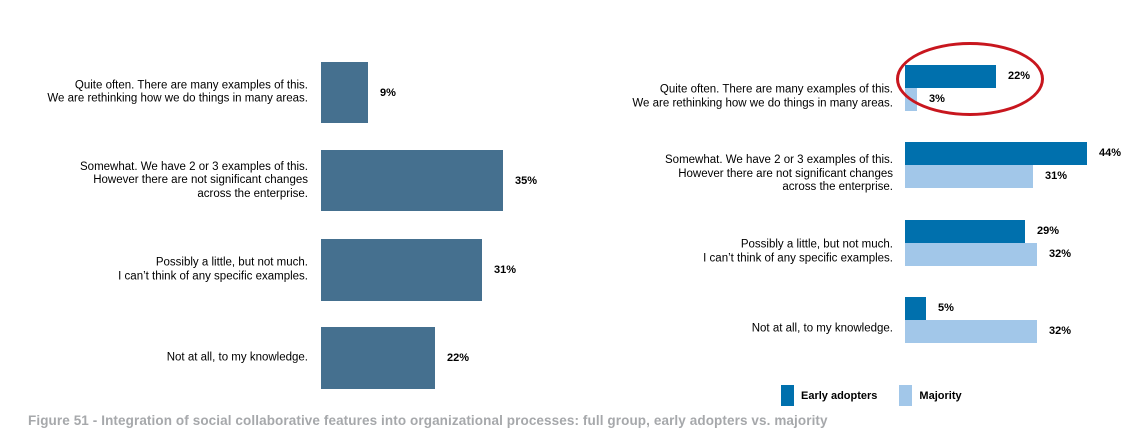  What do you see at coordinates (970, 79) in the screenshot?
I see `highlight-ellipse` at bounding box center [970, 79].